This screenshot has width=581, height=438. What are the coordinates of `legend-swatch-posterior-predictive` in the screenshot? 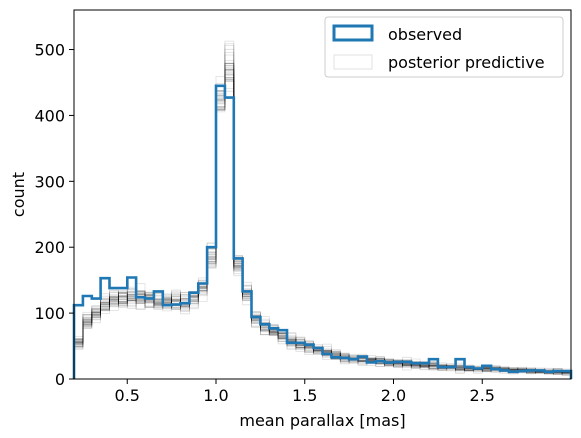 It's located at (353, 62).